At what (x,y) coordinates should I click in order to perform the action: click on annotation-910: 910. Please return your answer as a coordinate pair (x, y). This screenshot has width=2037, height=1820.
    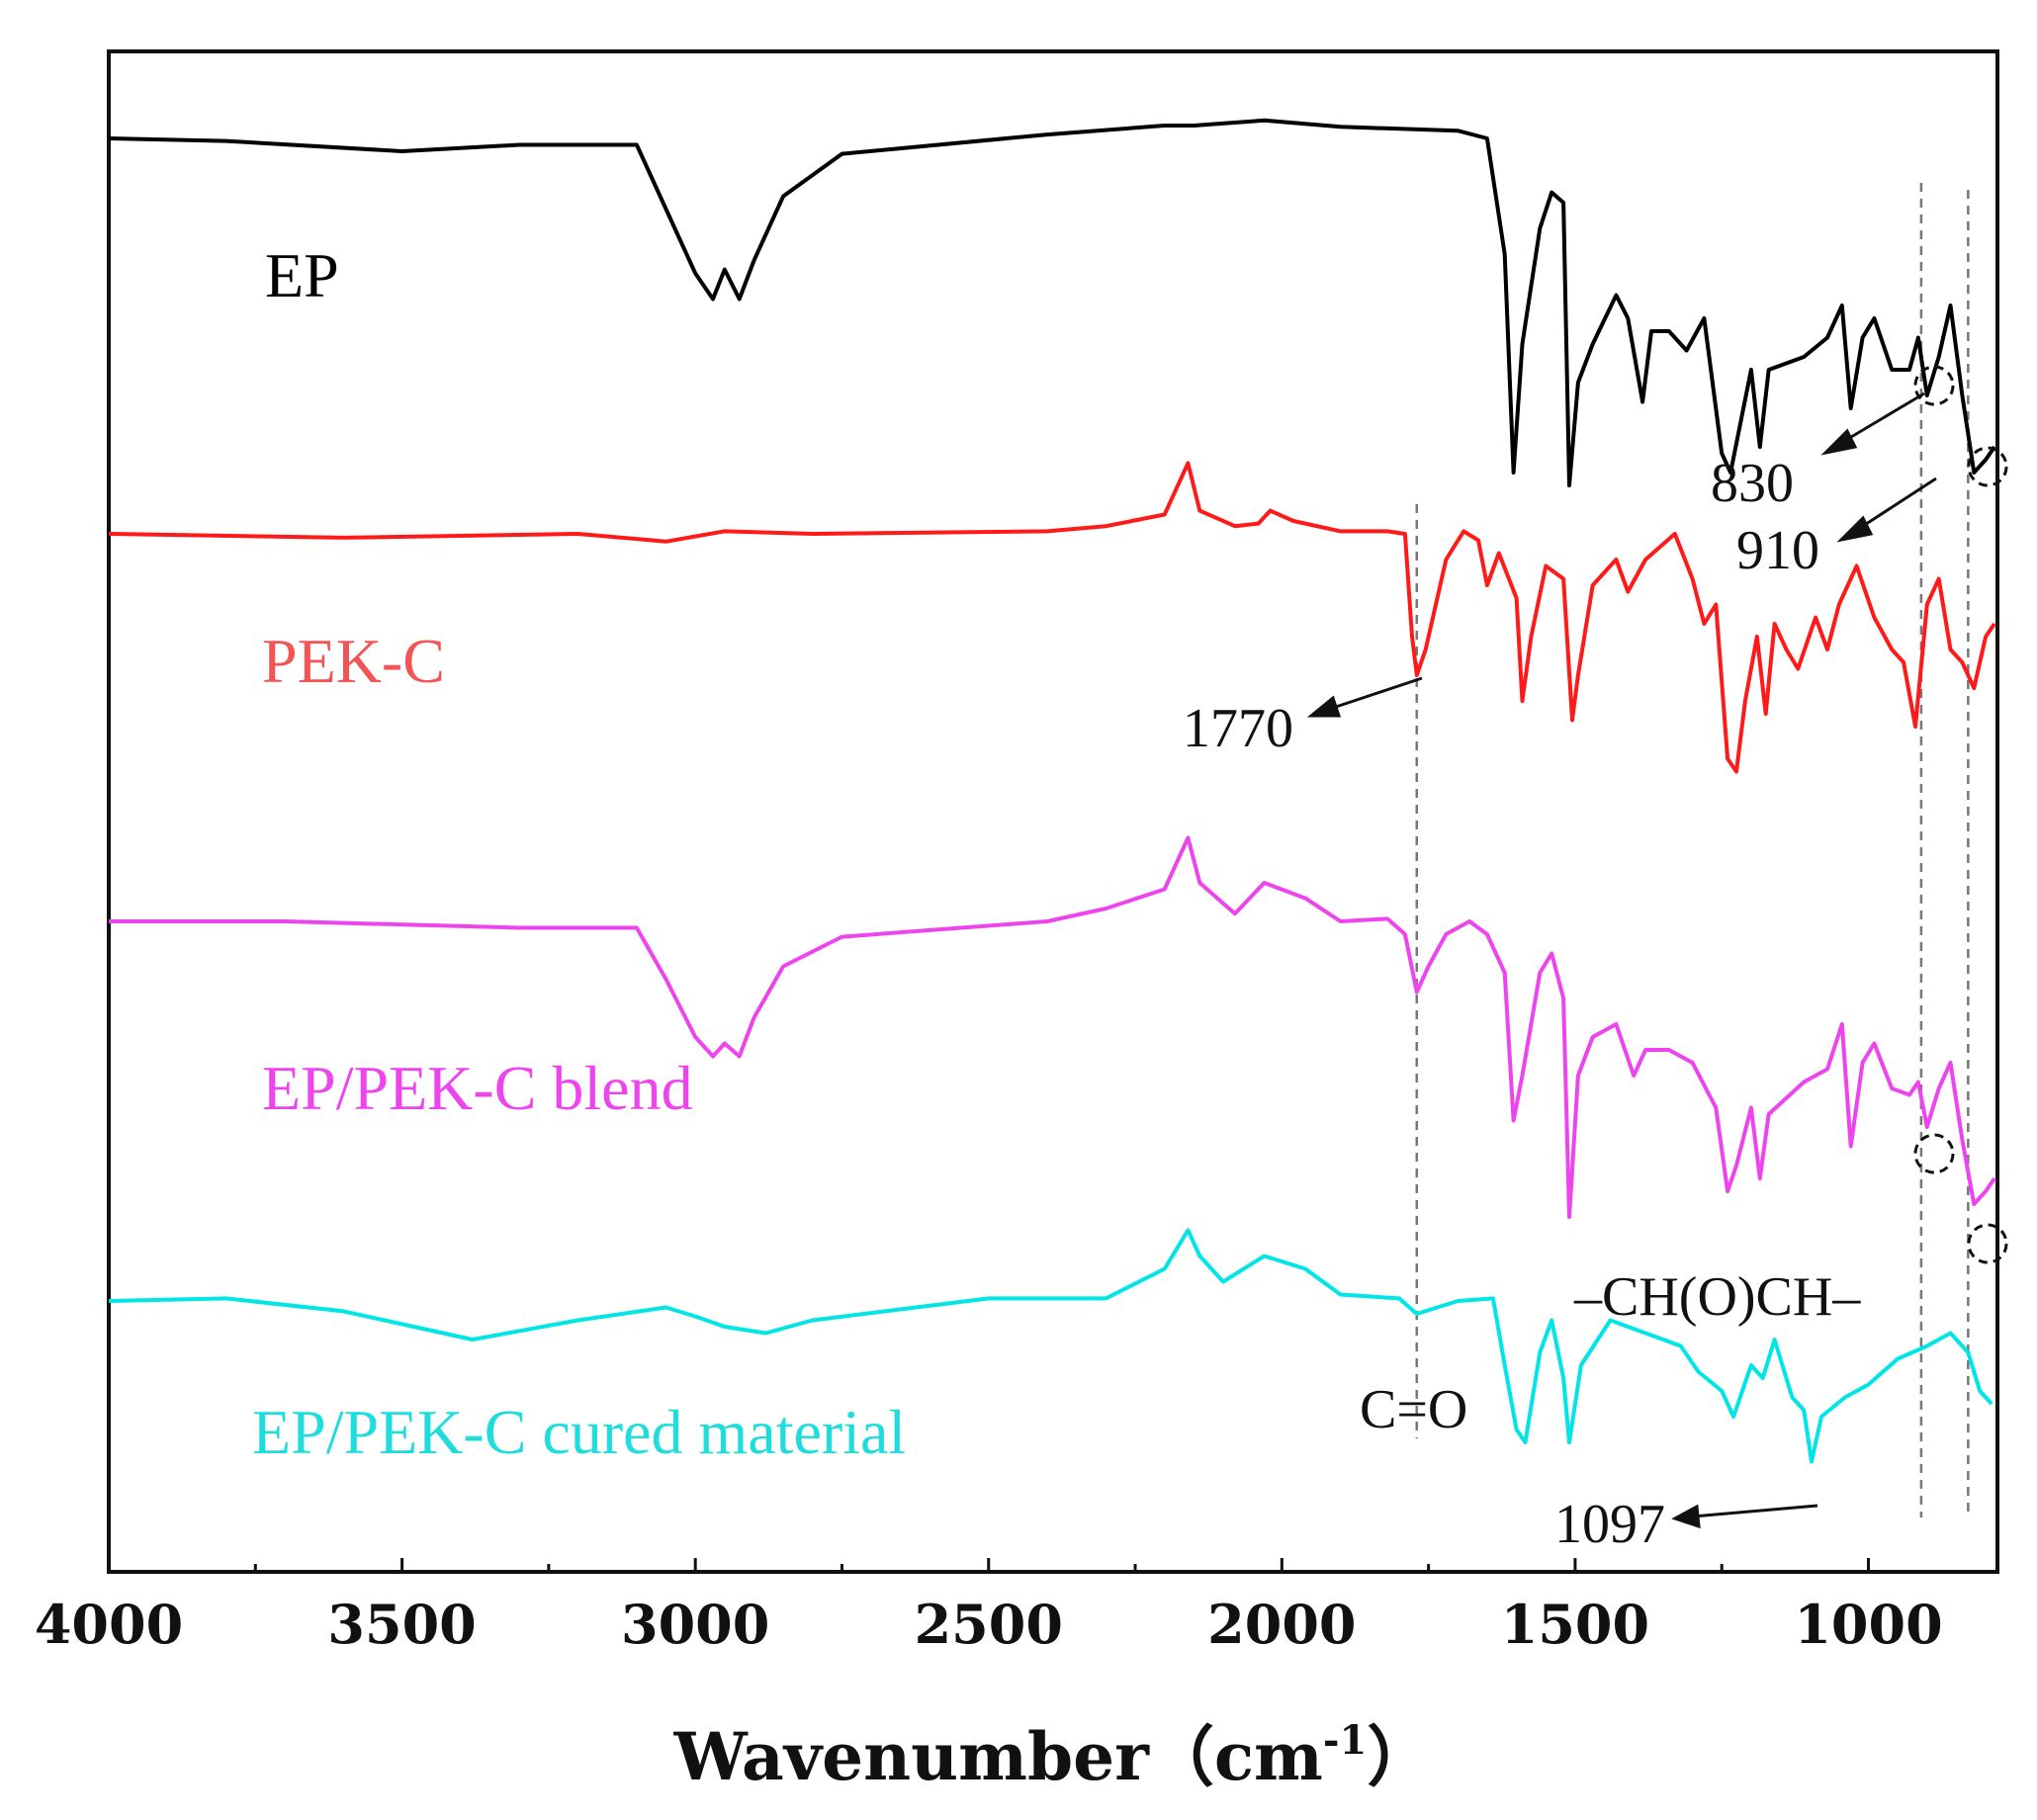
    Looking at the image, I should click on (1777, 550).